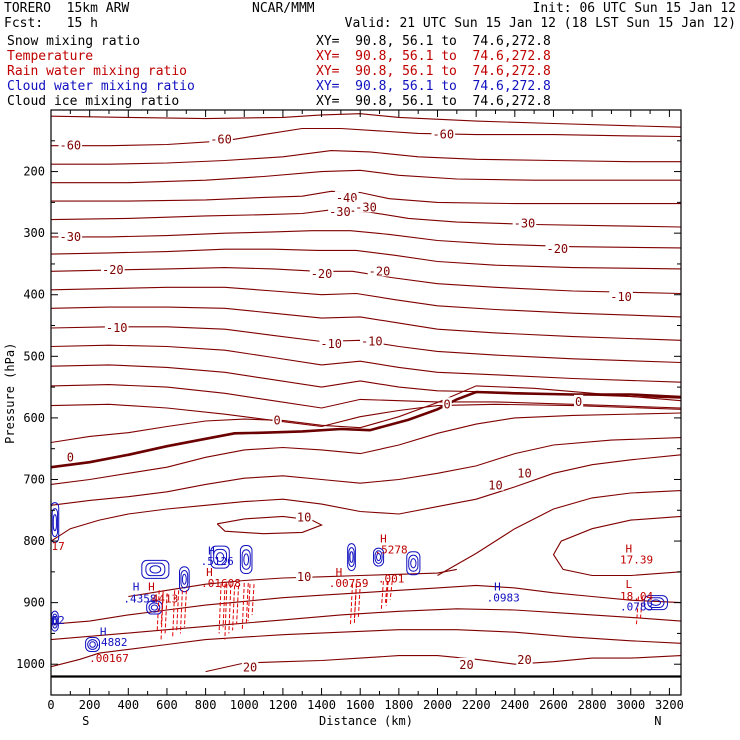 Image resolution: width=740 pixels, height=740 pixels. I want to click on x-tick-label: 0, so click(50, 705).